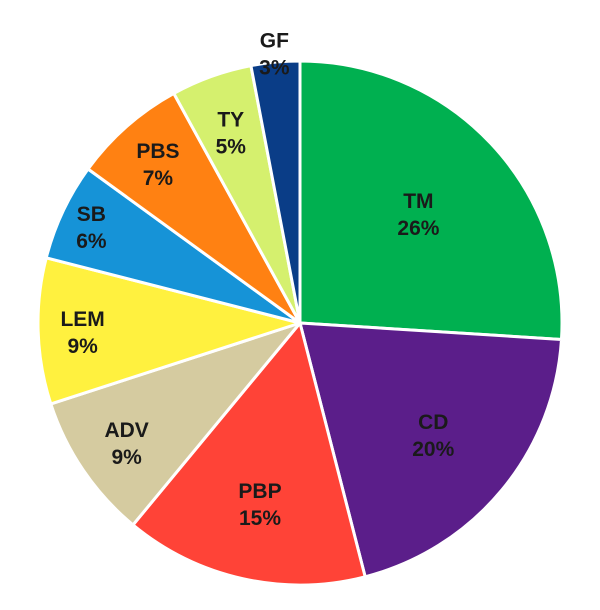  Describe the element at coordinates (260, 518) in the screenshot. I see `slice-value-label-pbp: 15%` at that location.